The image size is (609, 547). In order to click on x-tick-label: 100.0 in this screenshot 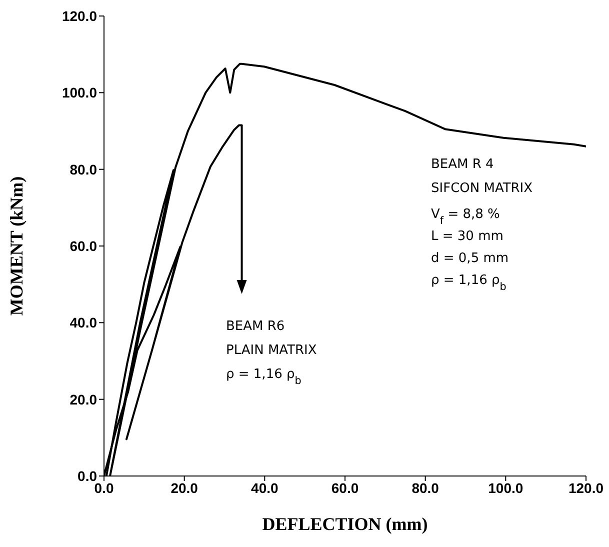, I will do `click(506, 488)`.